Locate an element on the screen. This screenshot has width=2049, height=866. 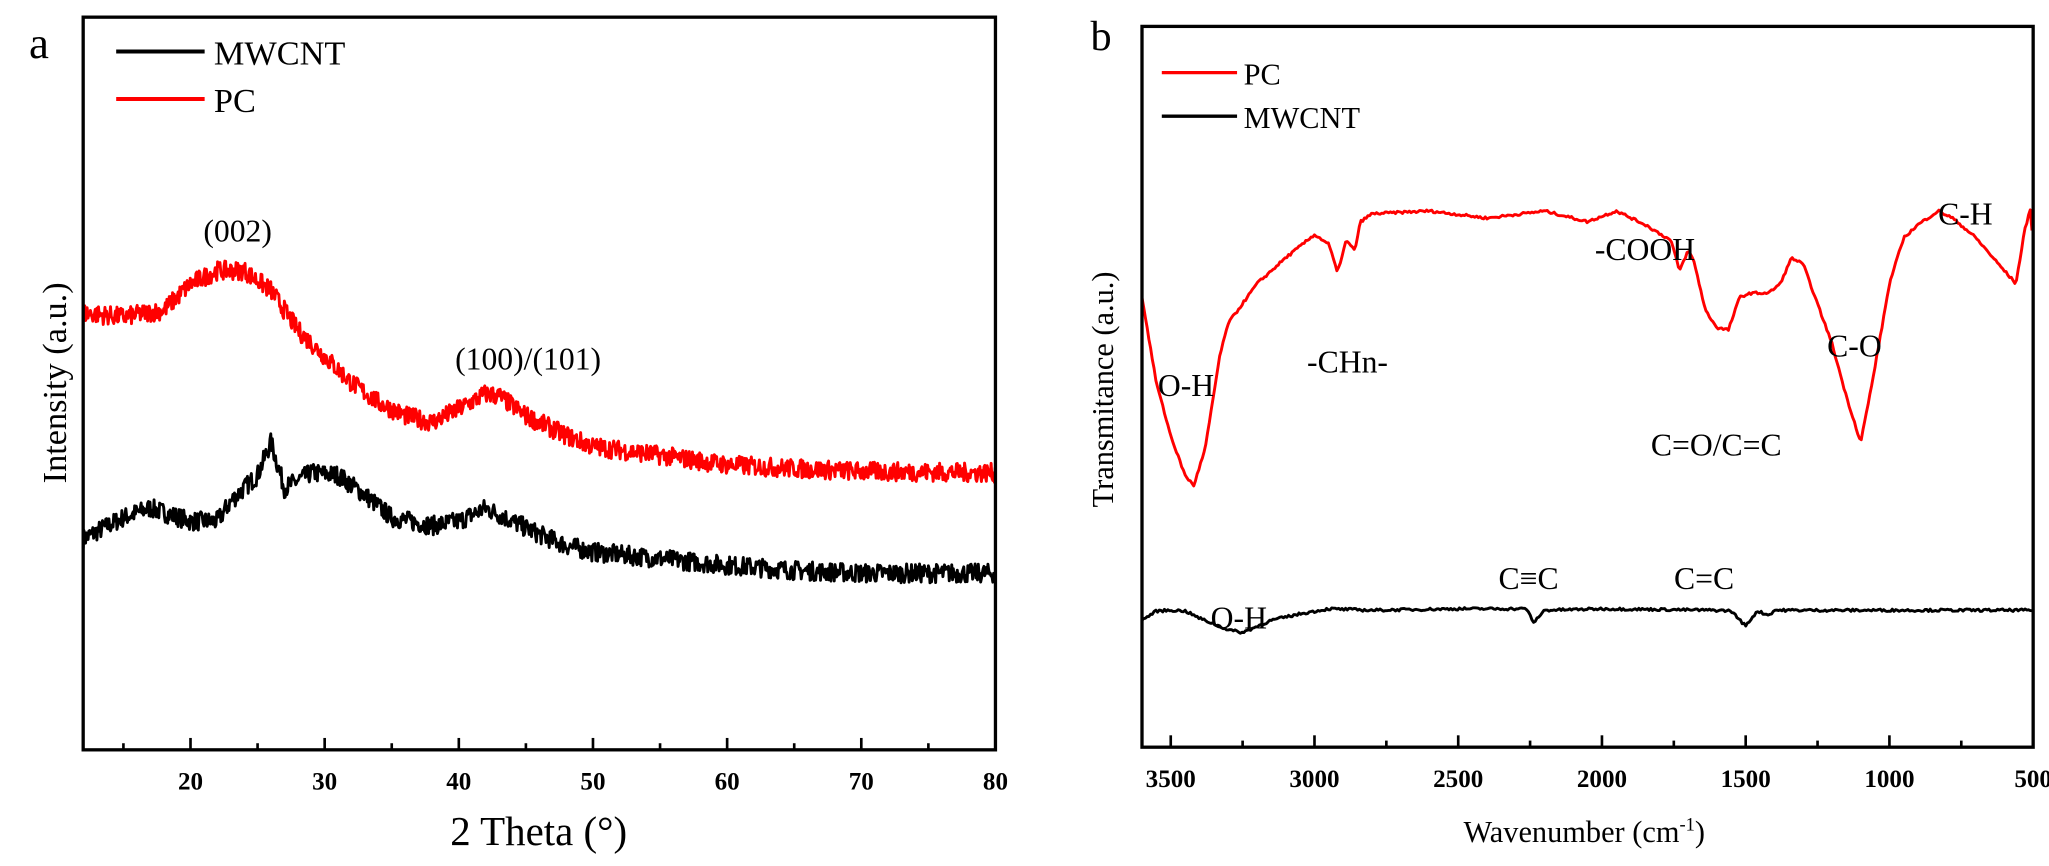
panel-a-x-axis-title: 2 Theta (°) is located at coordinates (538, 831).